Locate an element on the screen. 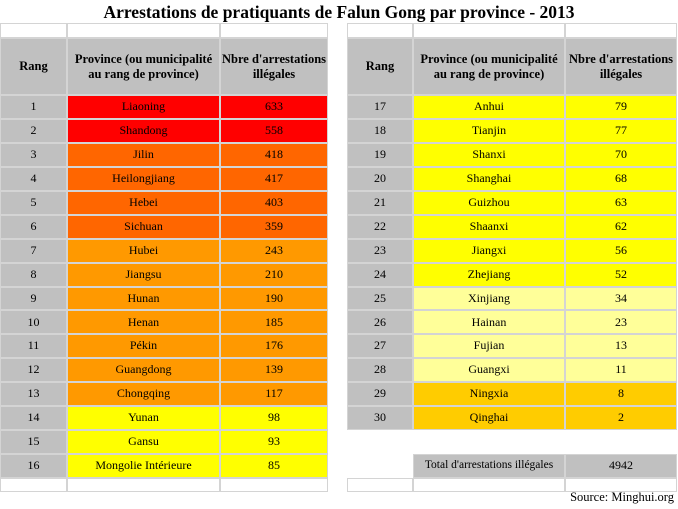  rank-cell: 19 is located at coordinates (380, 154).